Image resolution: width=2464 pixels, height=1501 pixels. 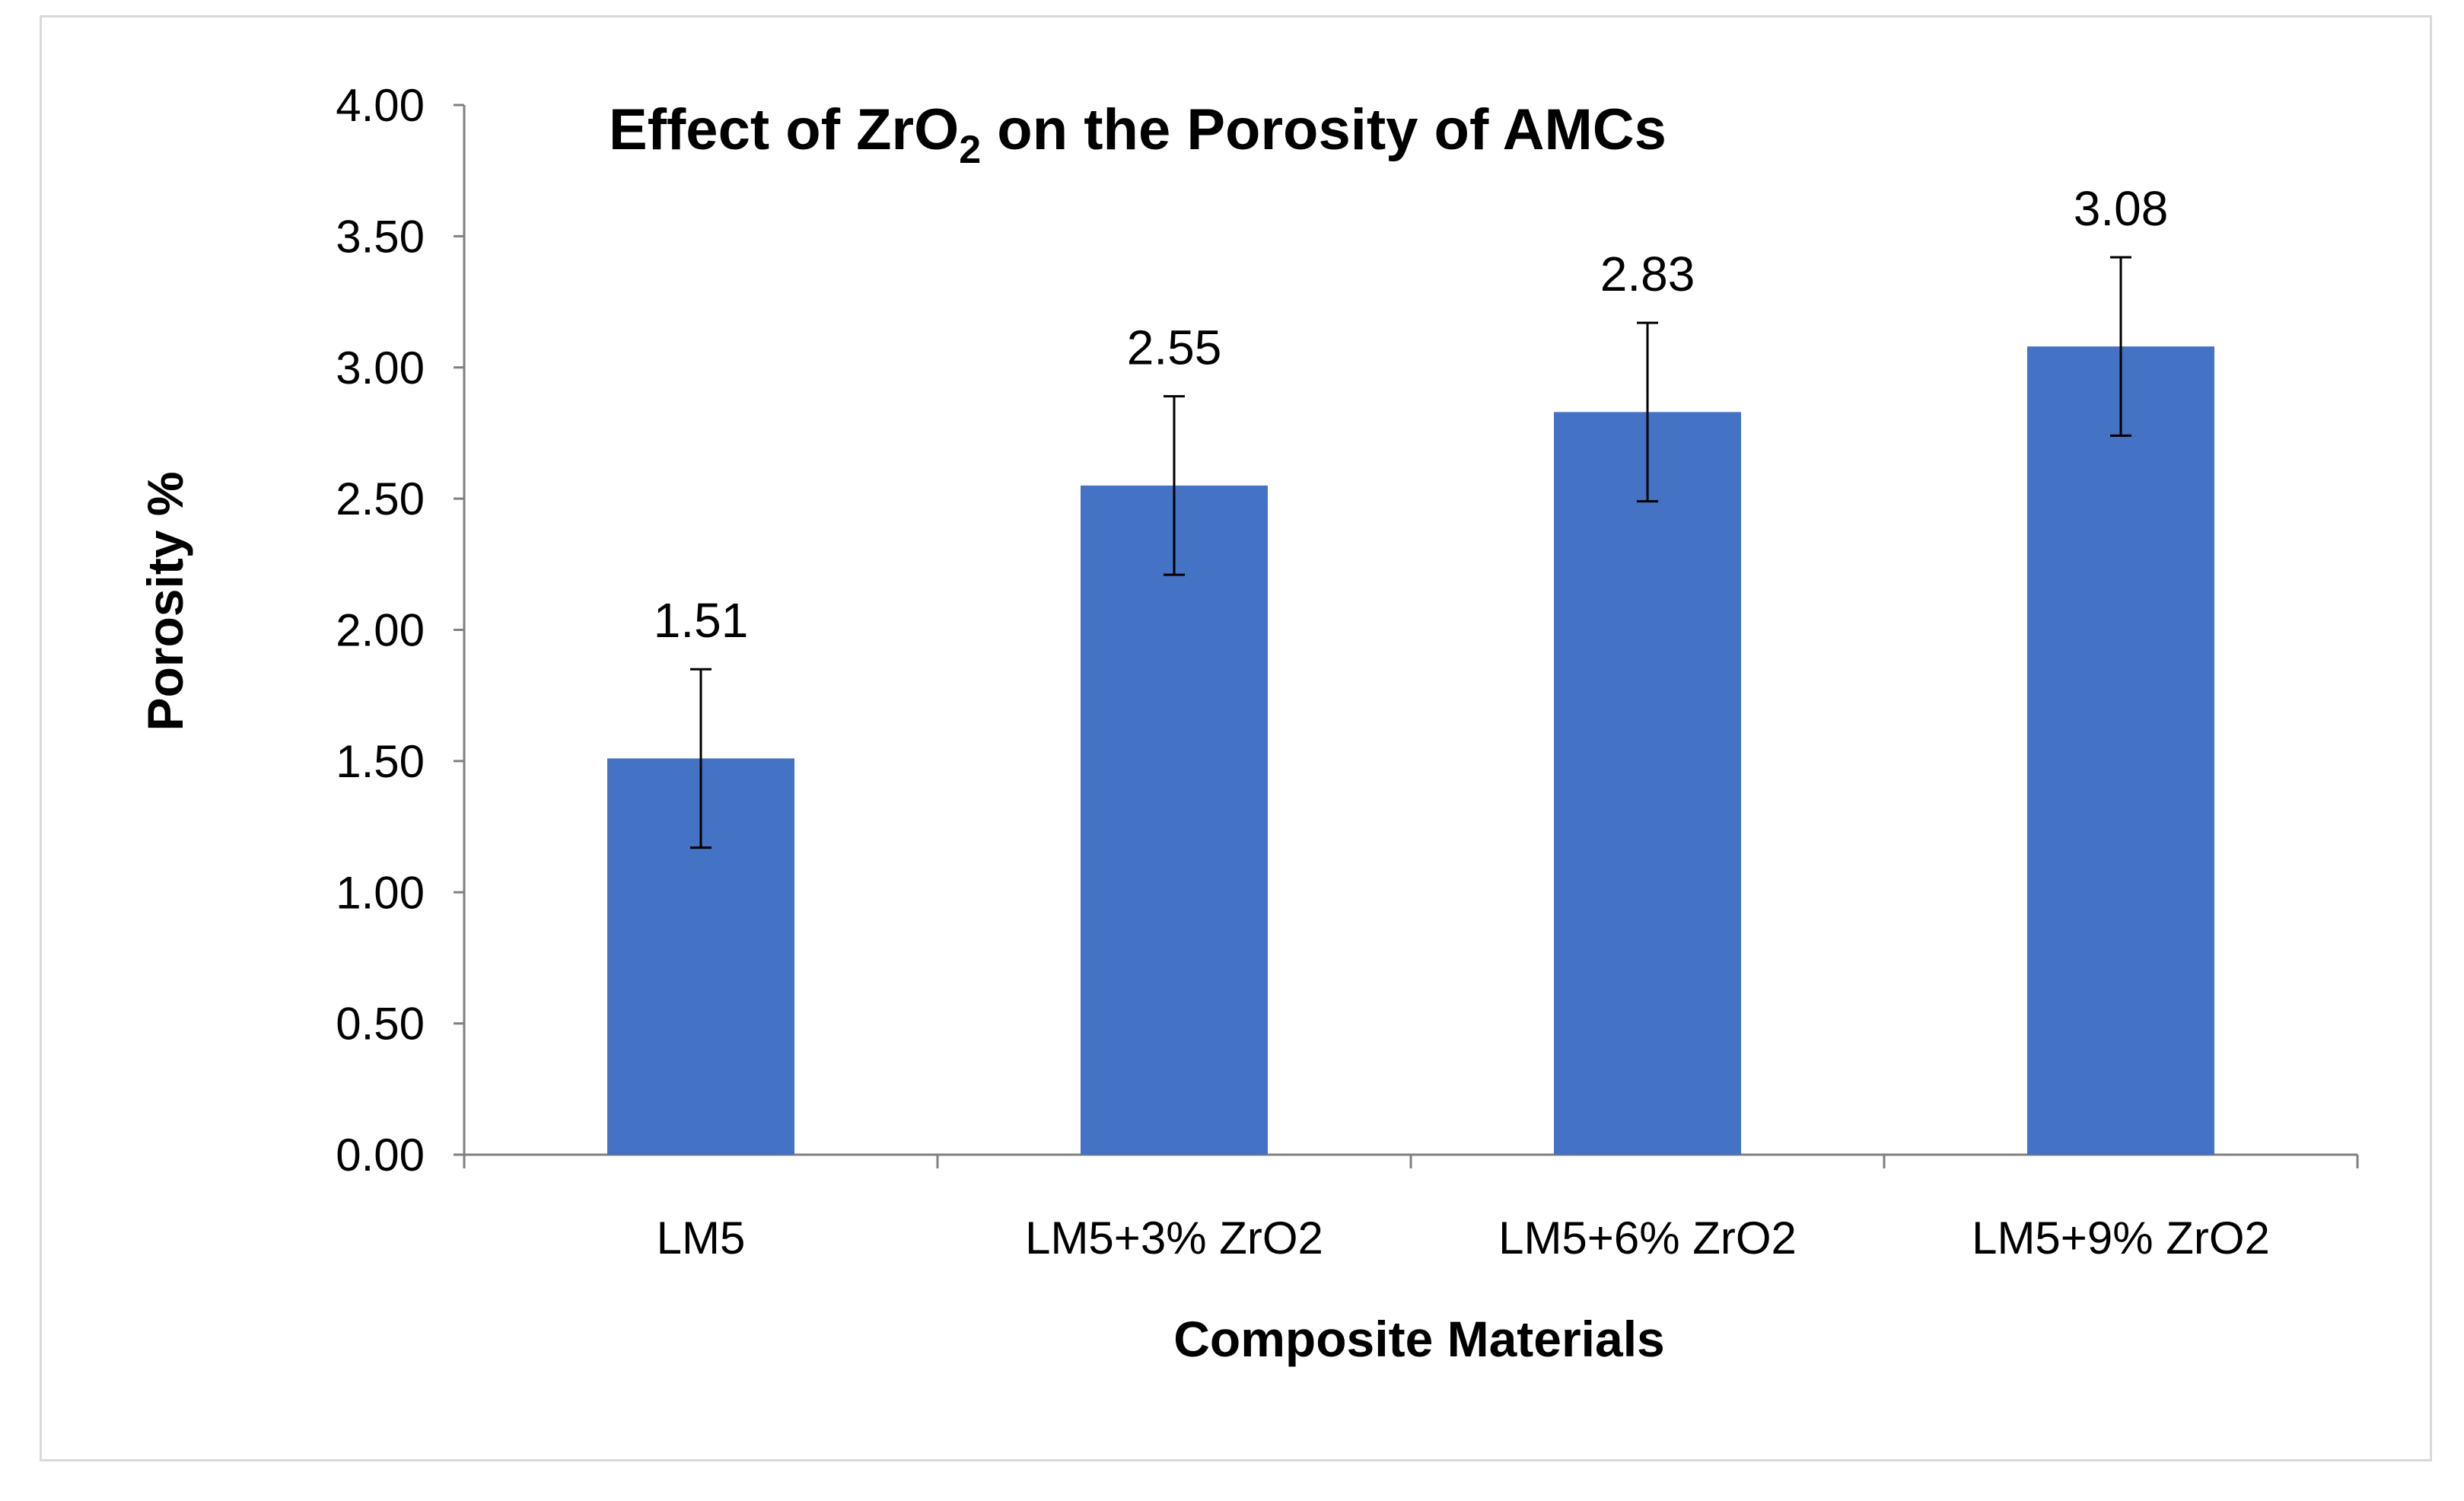 I want to click on y-tick-label: 3.50, so click(x=380, y=237).